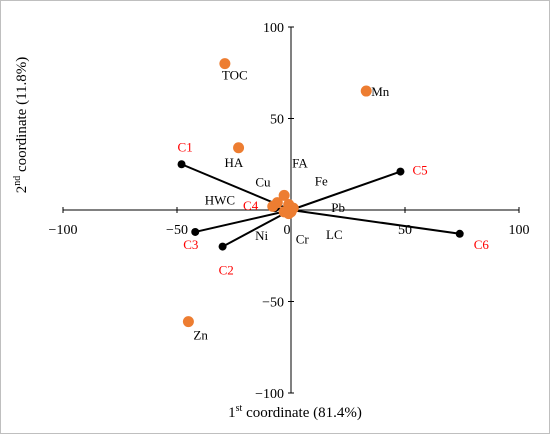  What do you see at coordinates (181, 164) in the screenshot?
I see `sample-point-c1` at bounding box center [181, 164].